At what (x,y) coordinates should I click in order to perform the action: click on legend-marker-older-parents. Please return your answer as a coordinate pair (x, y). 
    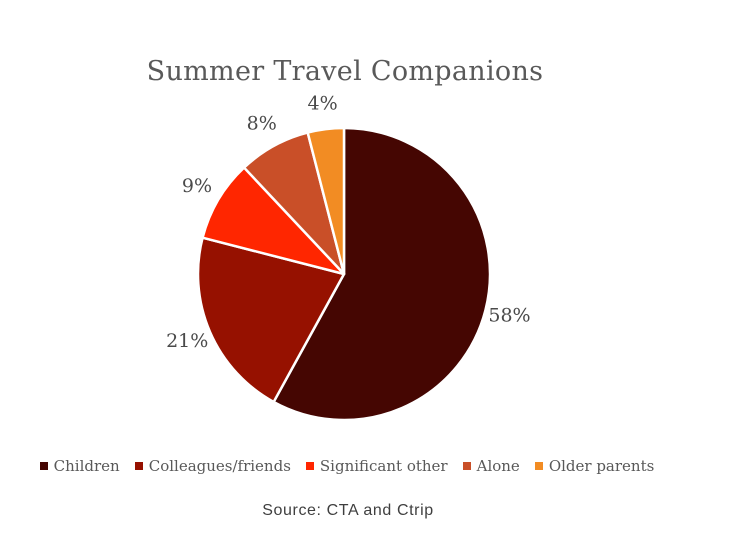
    Looking at the image, I should click on (538, 466).